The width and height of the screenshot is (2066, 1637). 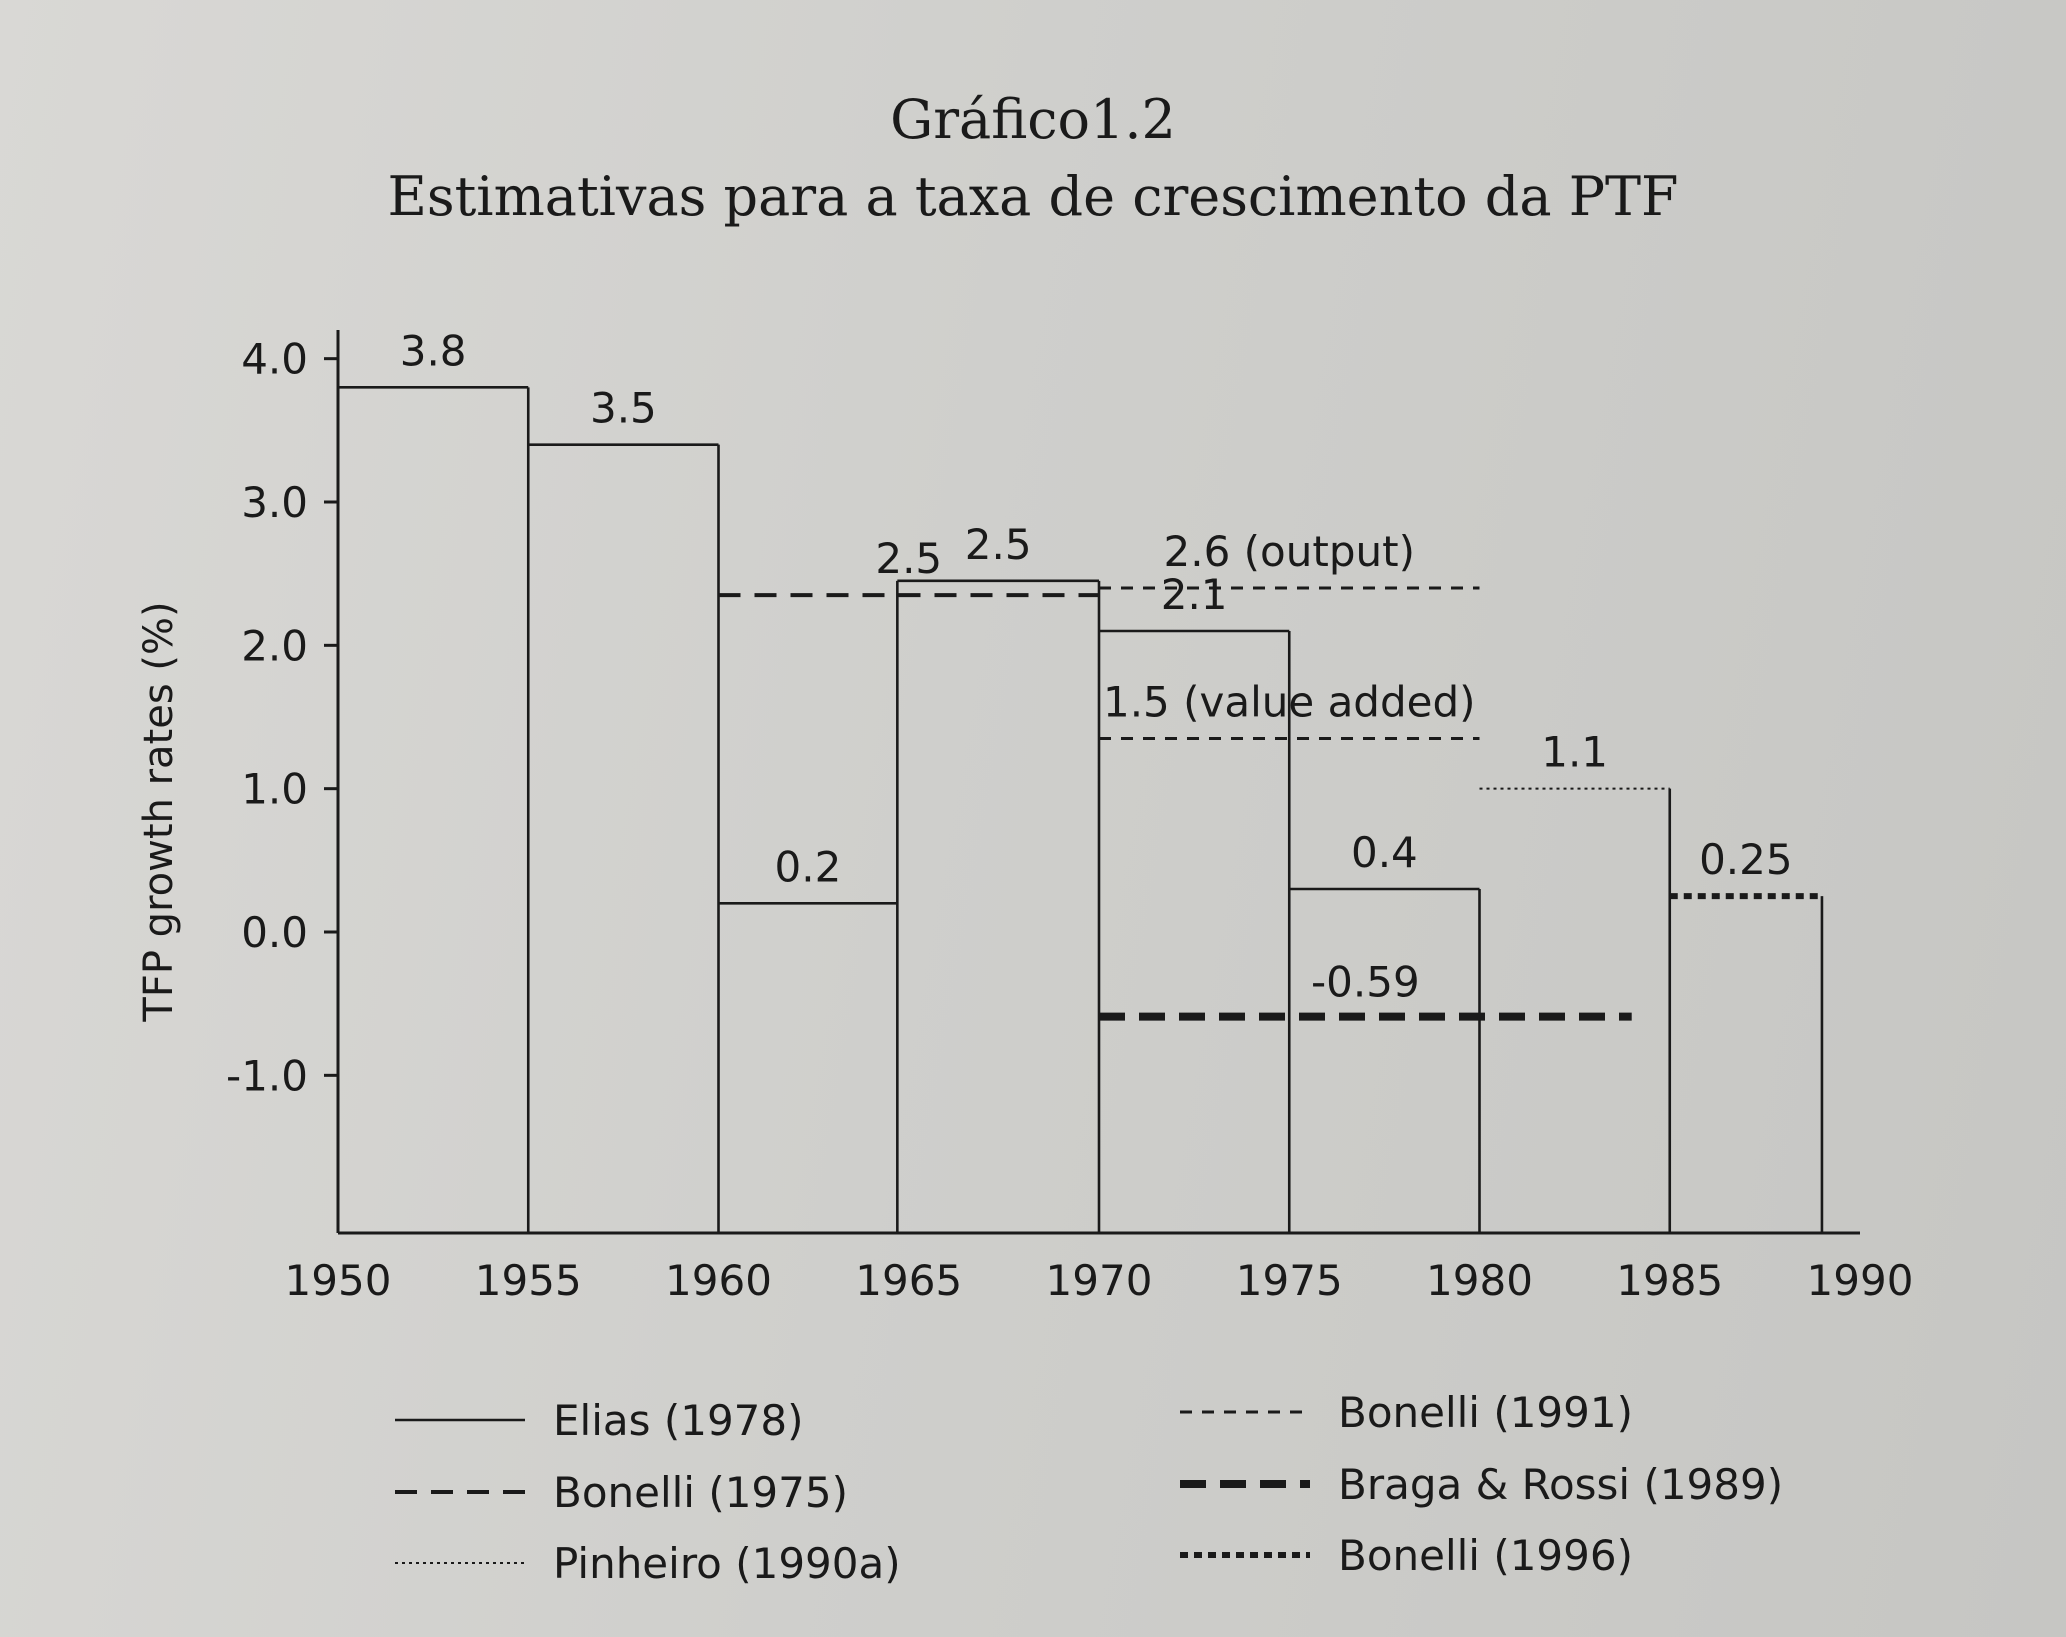 What do you see at coordinates (1746, 859) in the screenshot?
I see `data-label: 0.25` at bounding box center [1746, 859].